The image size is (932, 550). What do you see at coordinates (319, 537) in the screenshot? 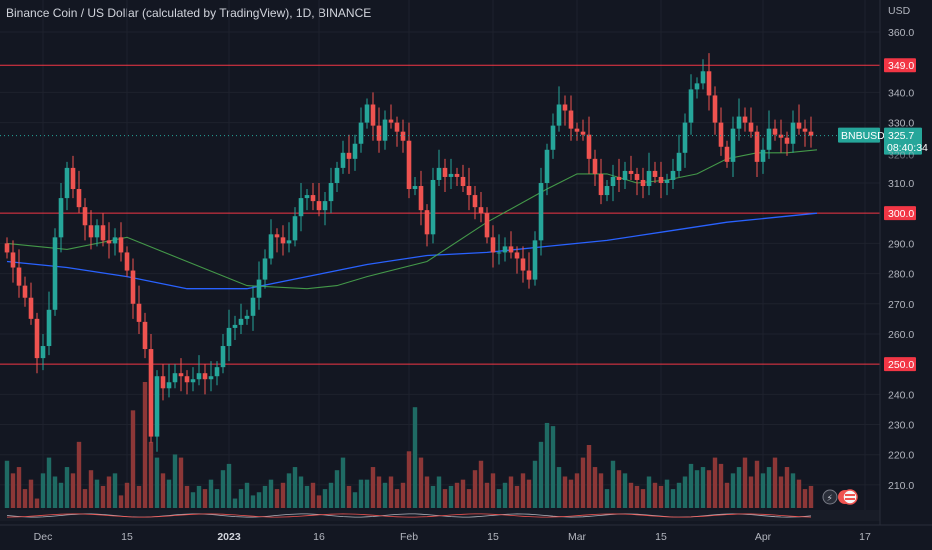
I see `time-tick: 16` at bounding box center [319, 537].